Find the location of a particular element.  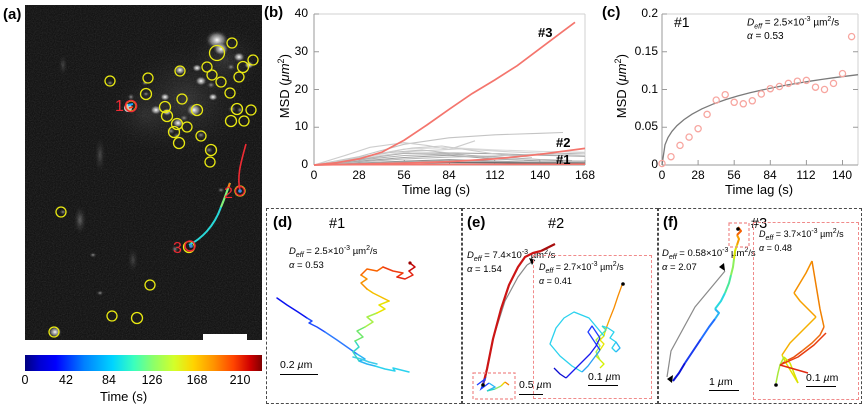

panel-b-ytick-10: 10 is located at coordinates (301, 126).